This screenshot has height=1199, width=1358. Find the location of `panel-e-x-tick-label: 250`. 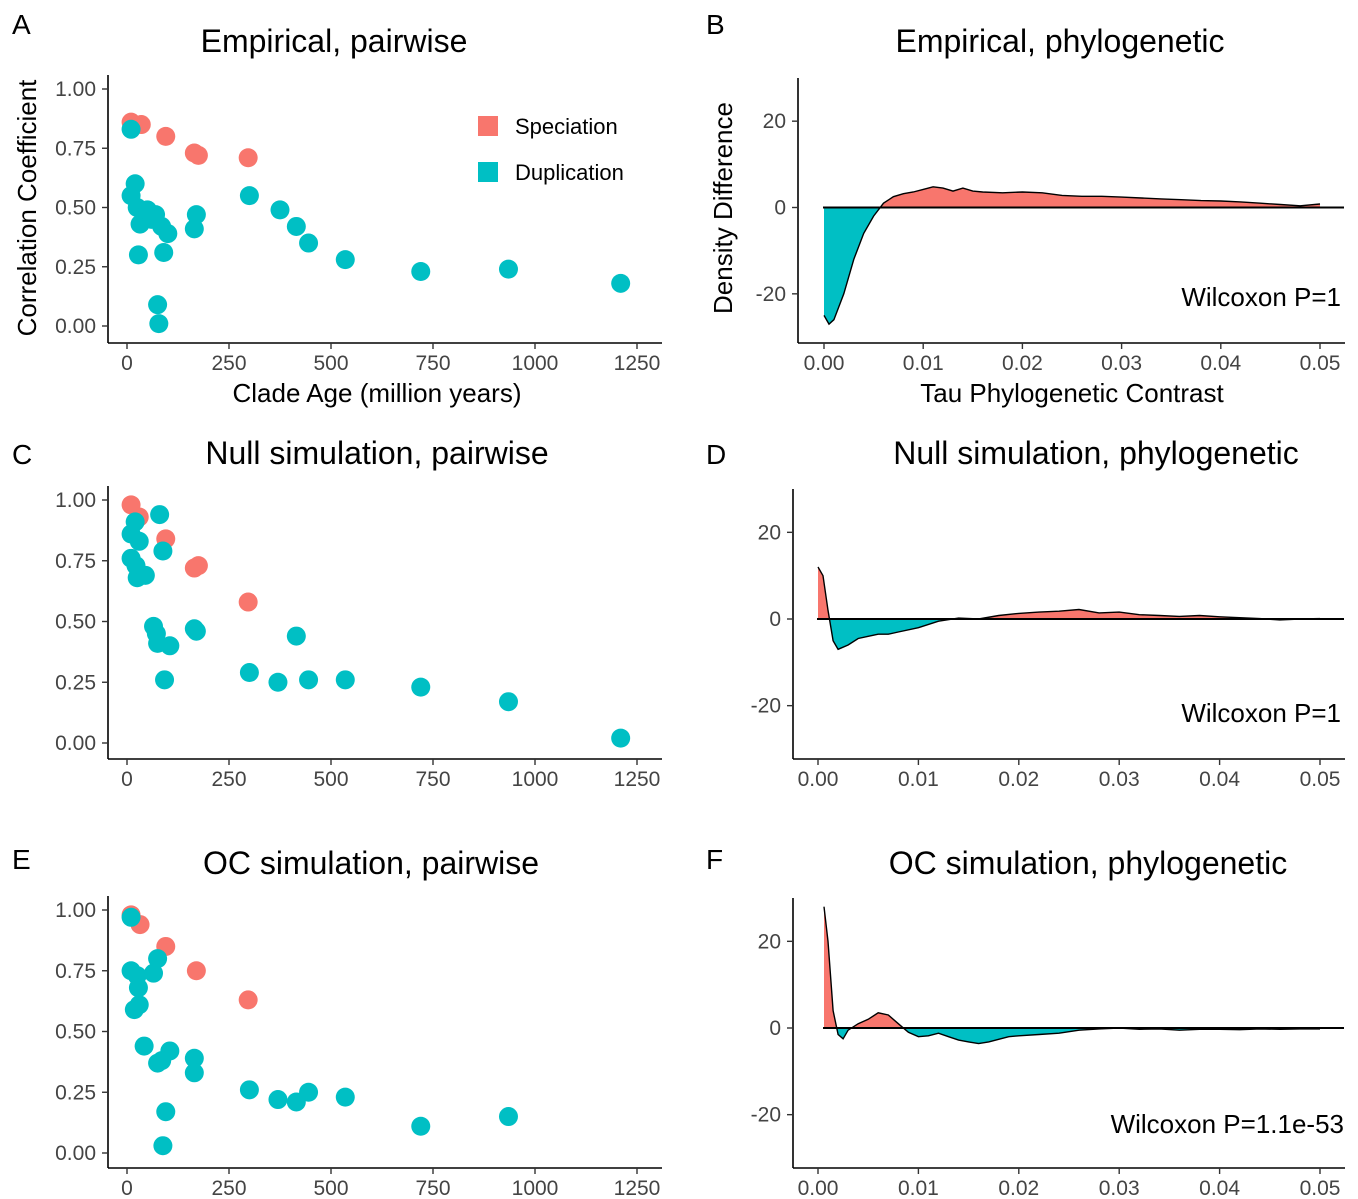

panel-e-x-tick-label: 250 is located at coordinates (228, 1188).